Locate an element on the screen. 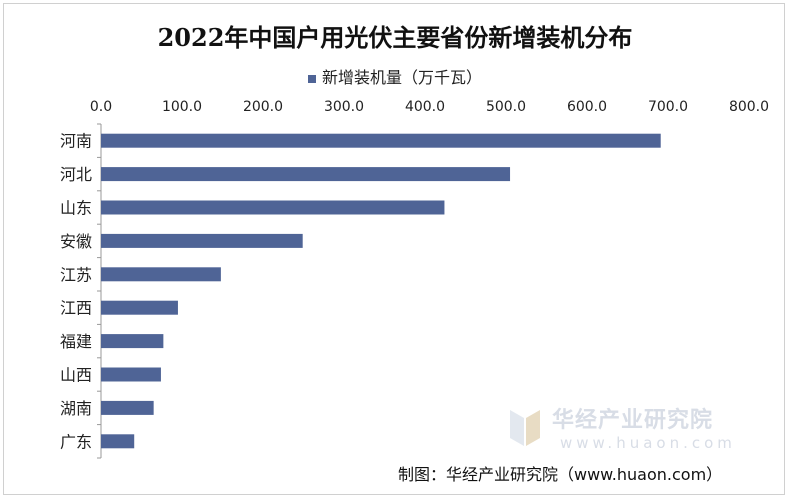 The width and height of the screenshot is (790, 500). category-label: 湖南 is located at coordinates (76, 408).